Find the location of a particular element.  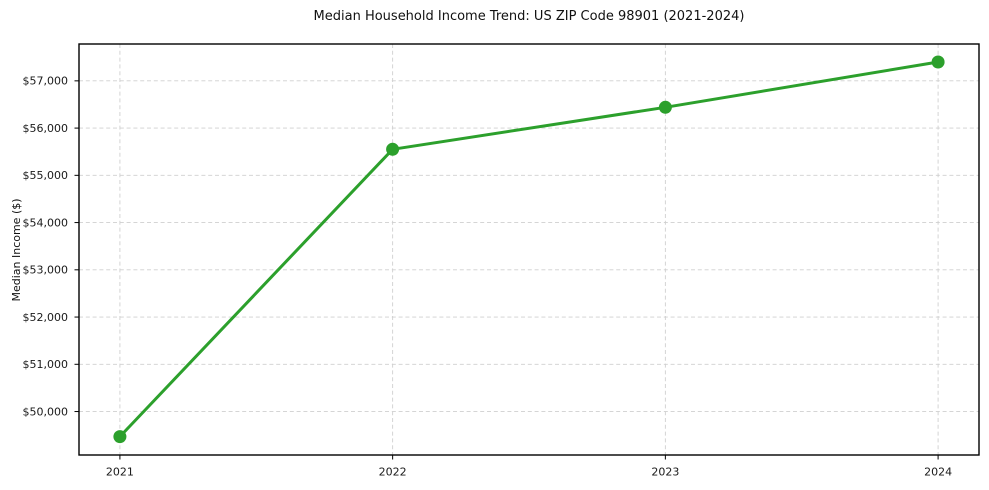

x-tick-label: 2023 is located at coordinates (665, 472).